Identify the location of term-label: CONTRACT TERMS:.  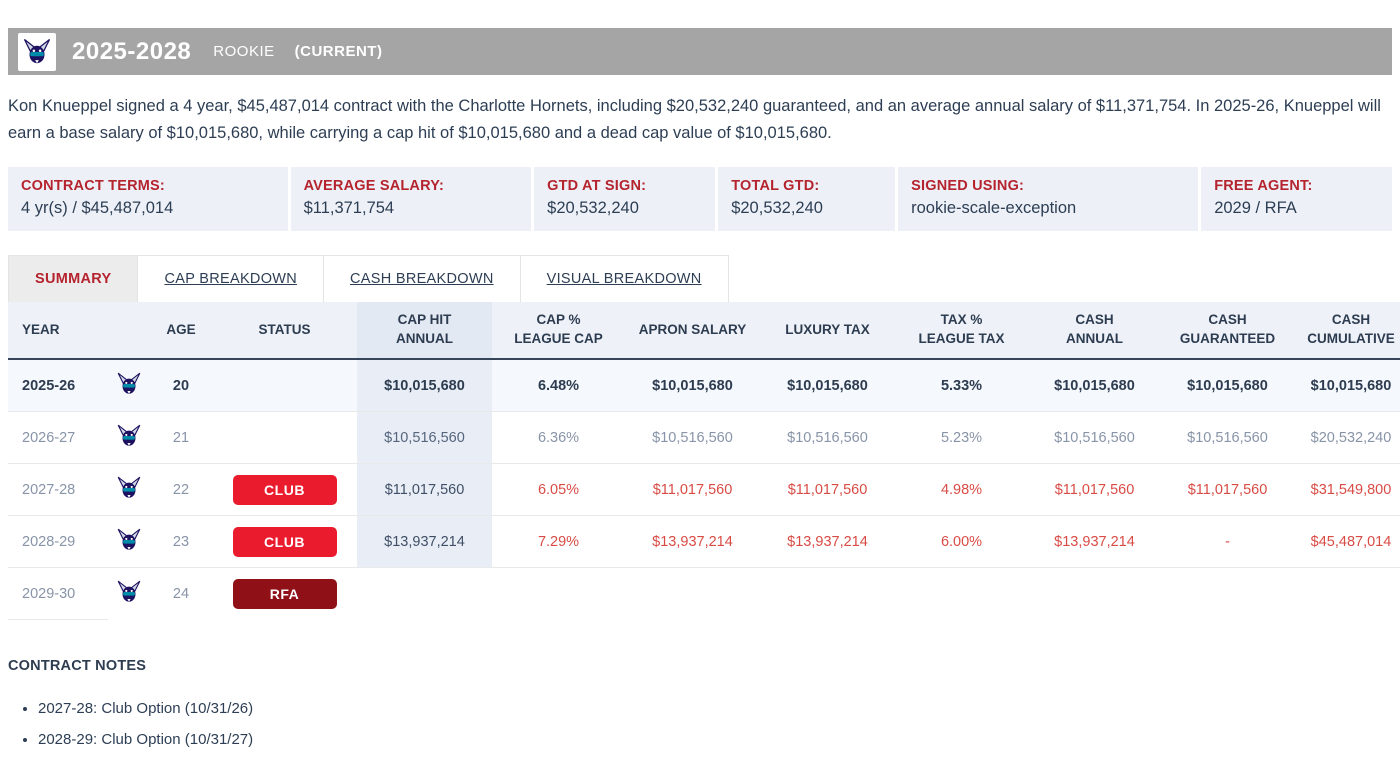
(93, 186).